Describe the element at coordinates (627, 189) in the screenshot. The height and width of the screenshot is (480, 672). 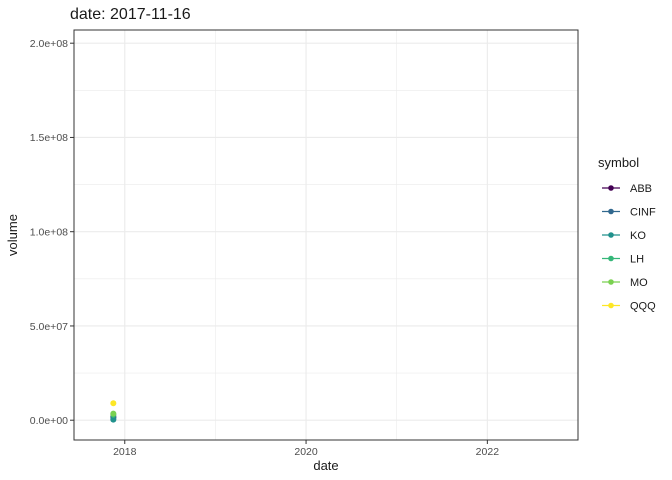
I see `legend-item-abb: ABB` at that location.